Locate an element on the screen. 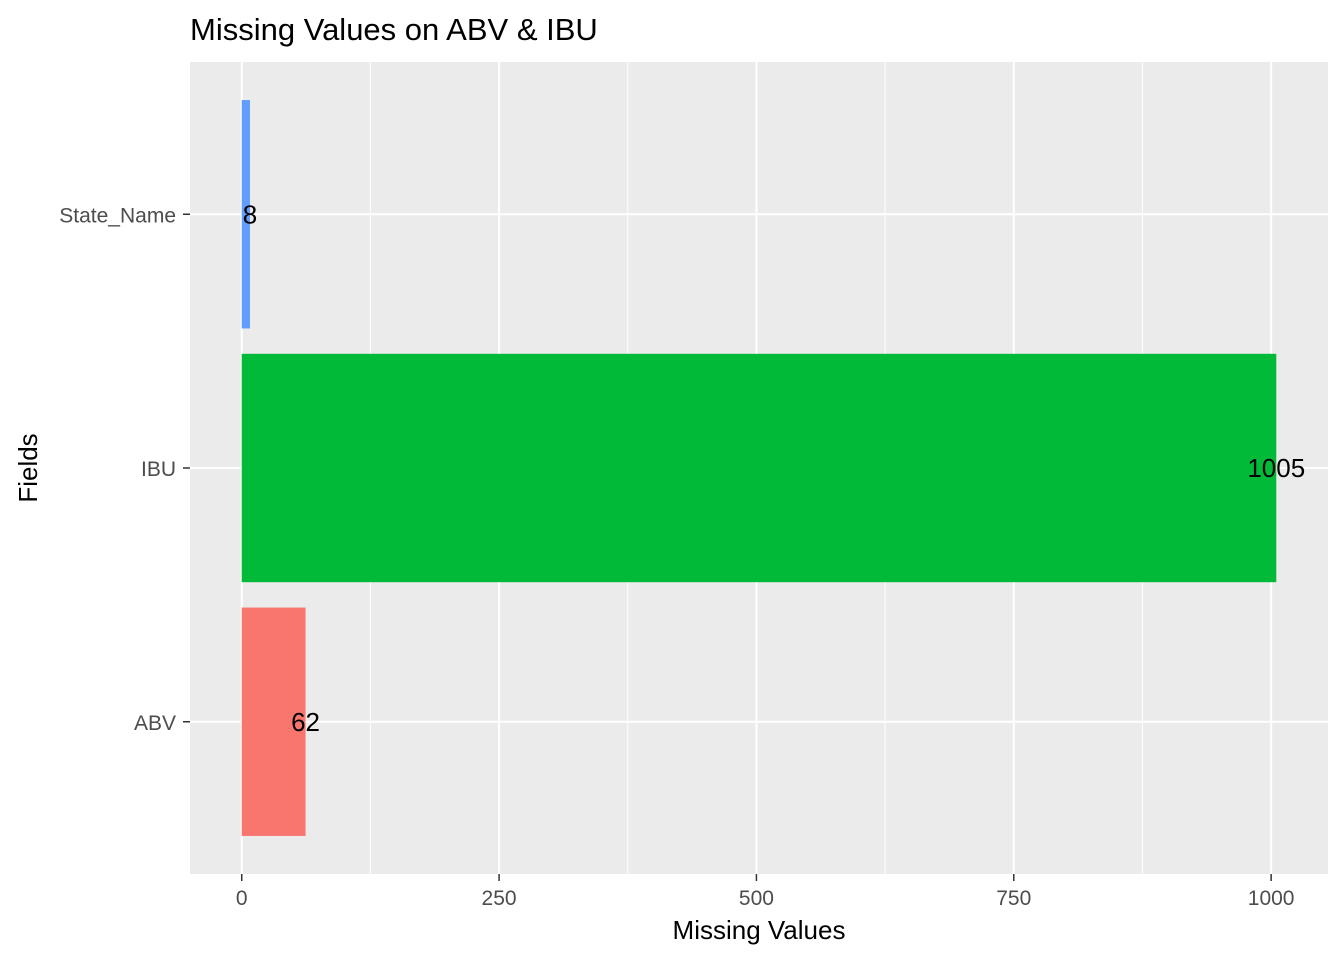  bar-state-name is located at coordinates (245, 214).